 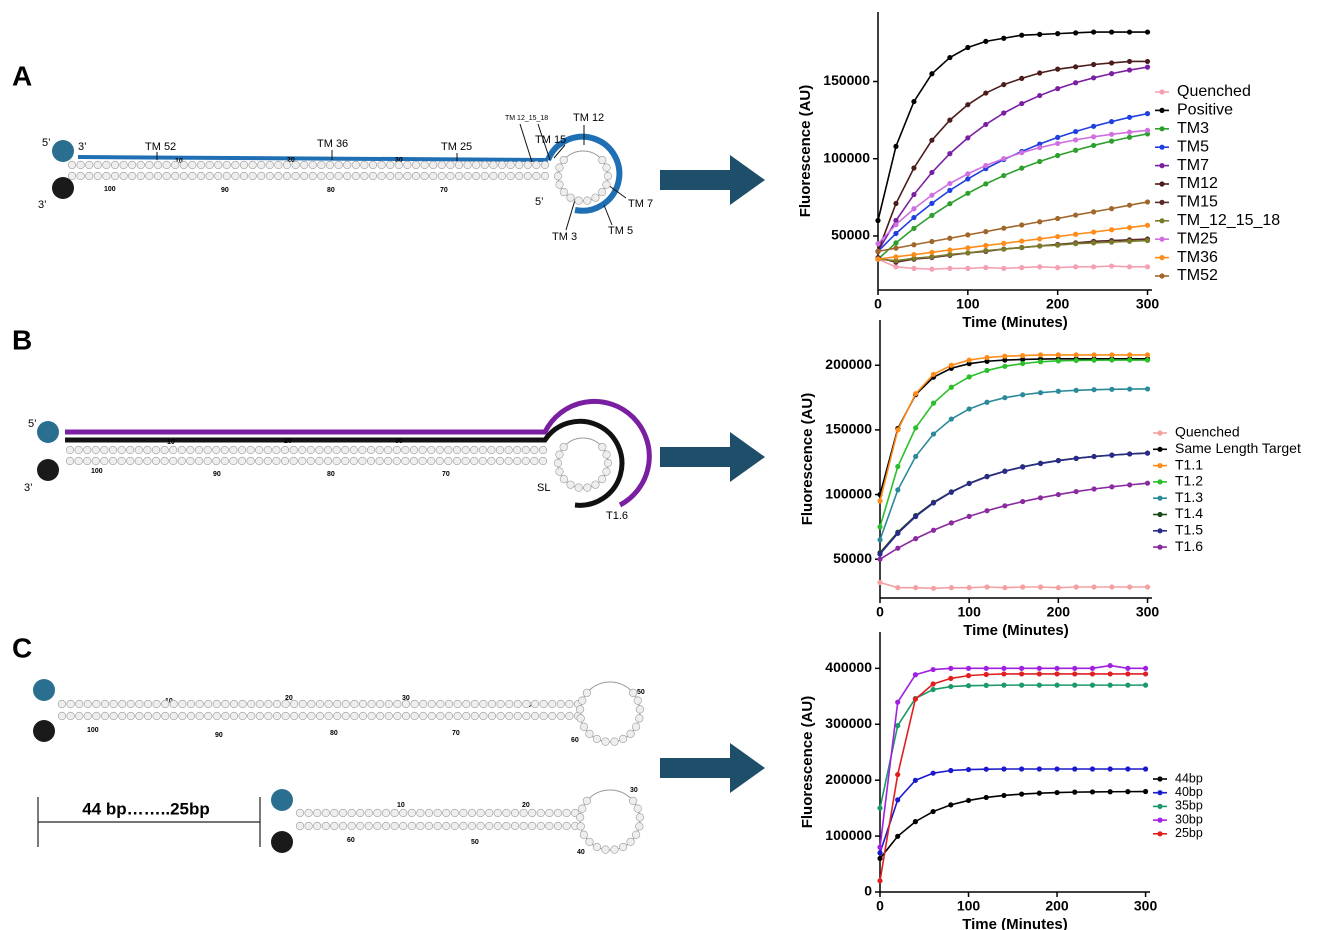 I want to click on position-label: 80, so click(x=334, y=733).